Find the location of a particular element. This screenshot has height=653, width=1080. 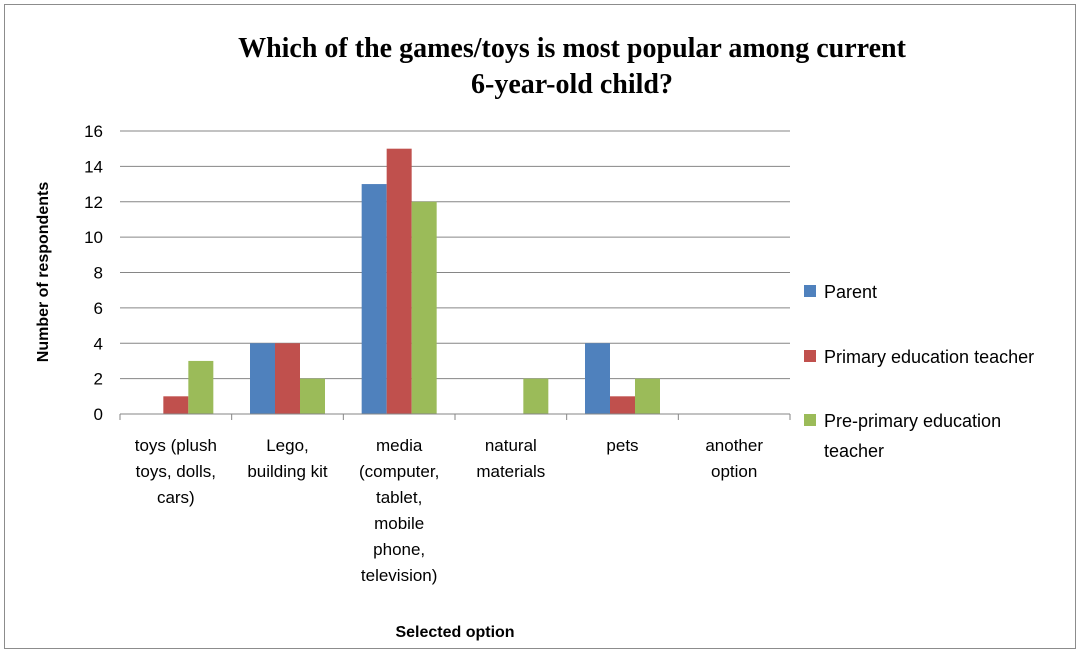

x-category-label: cars) is located at coordinates (176, 497).